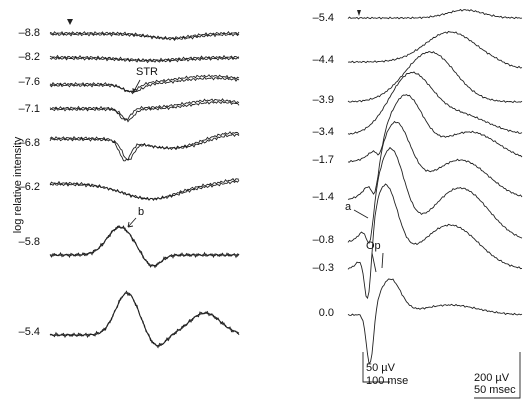  I want to click on annotation: b, so click(141, 212).